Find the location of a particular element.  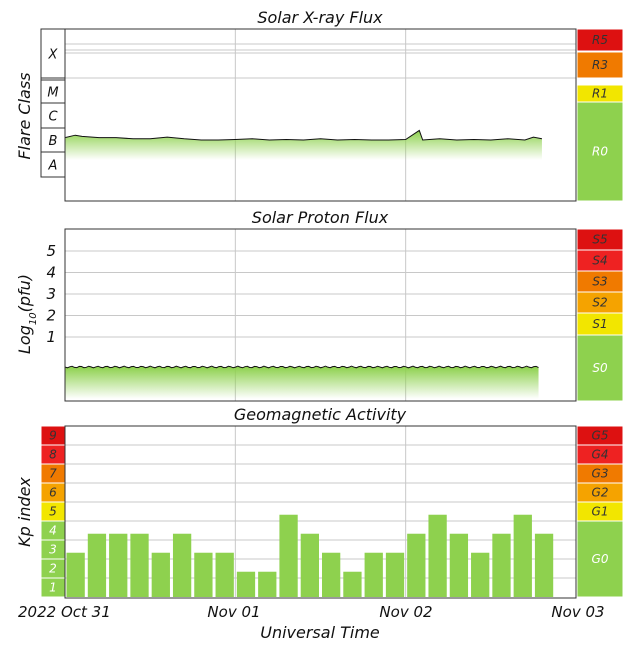

xray-r-scale: R5 R3 R1 R0 is located at coordinates (600, 115).